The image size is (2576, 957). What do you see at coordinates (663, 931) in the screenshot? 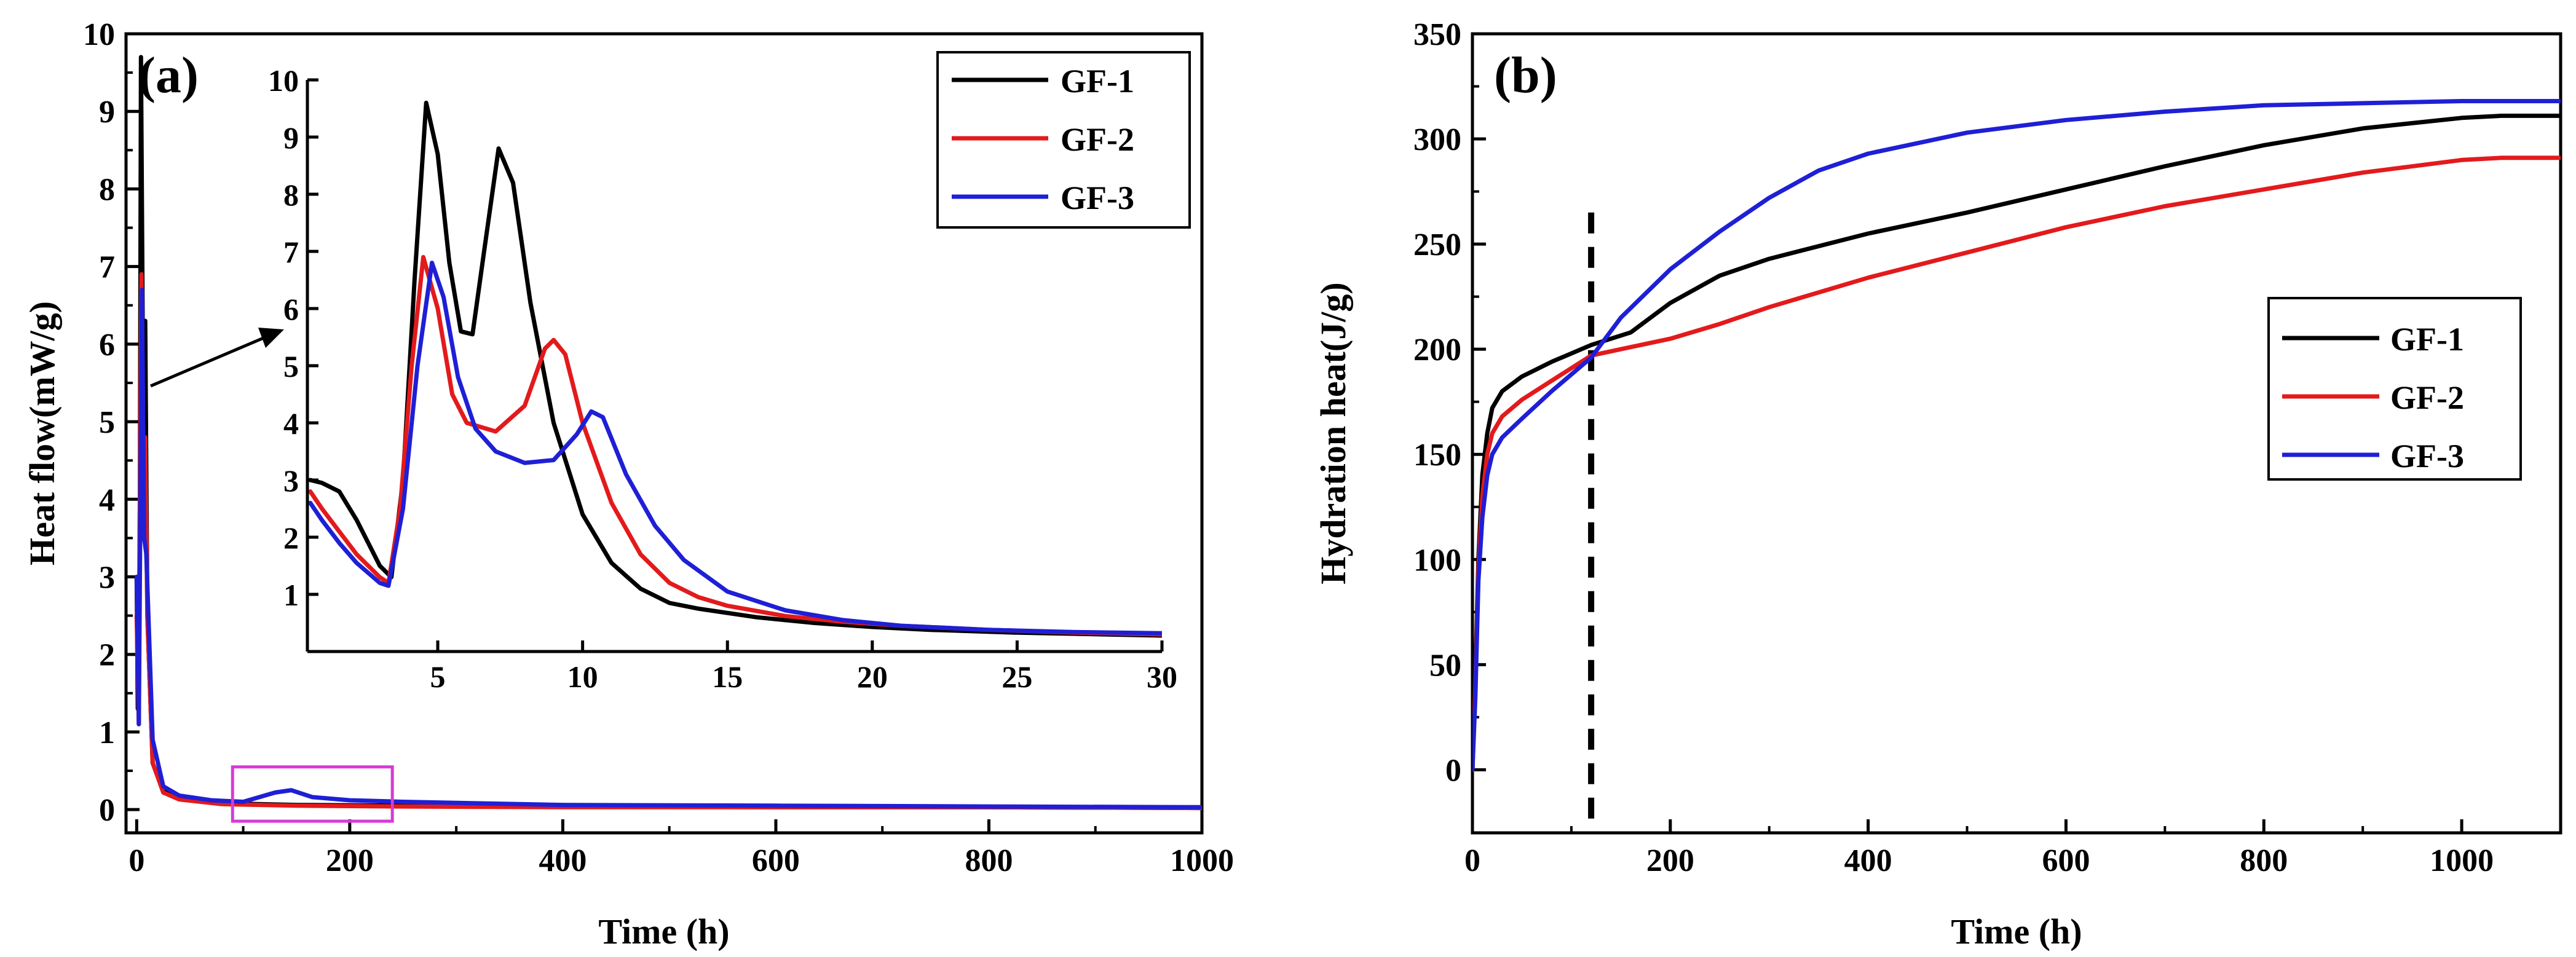
I see `panel-a-x-axis-label: Time (h)` at bounding box center [663, 931].